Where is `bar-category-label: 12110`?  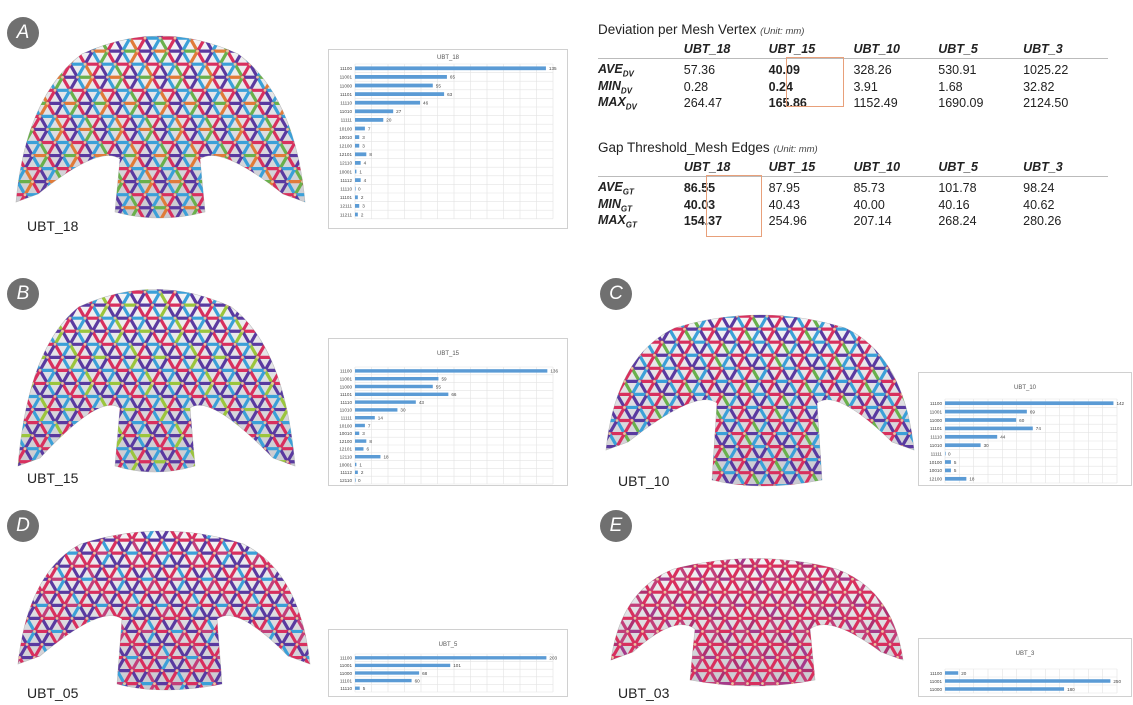
bar-category-label: 12110 is located at coordinates (346, 457).